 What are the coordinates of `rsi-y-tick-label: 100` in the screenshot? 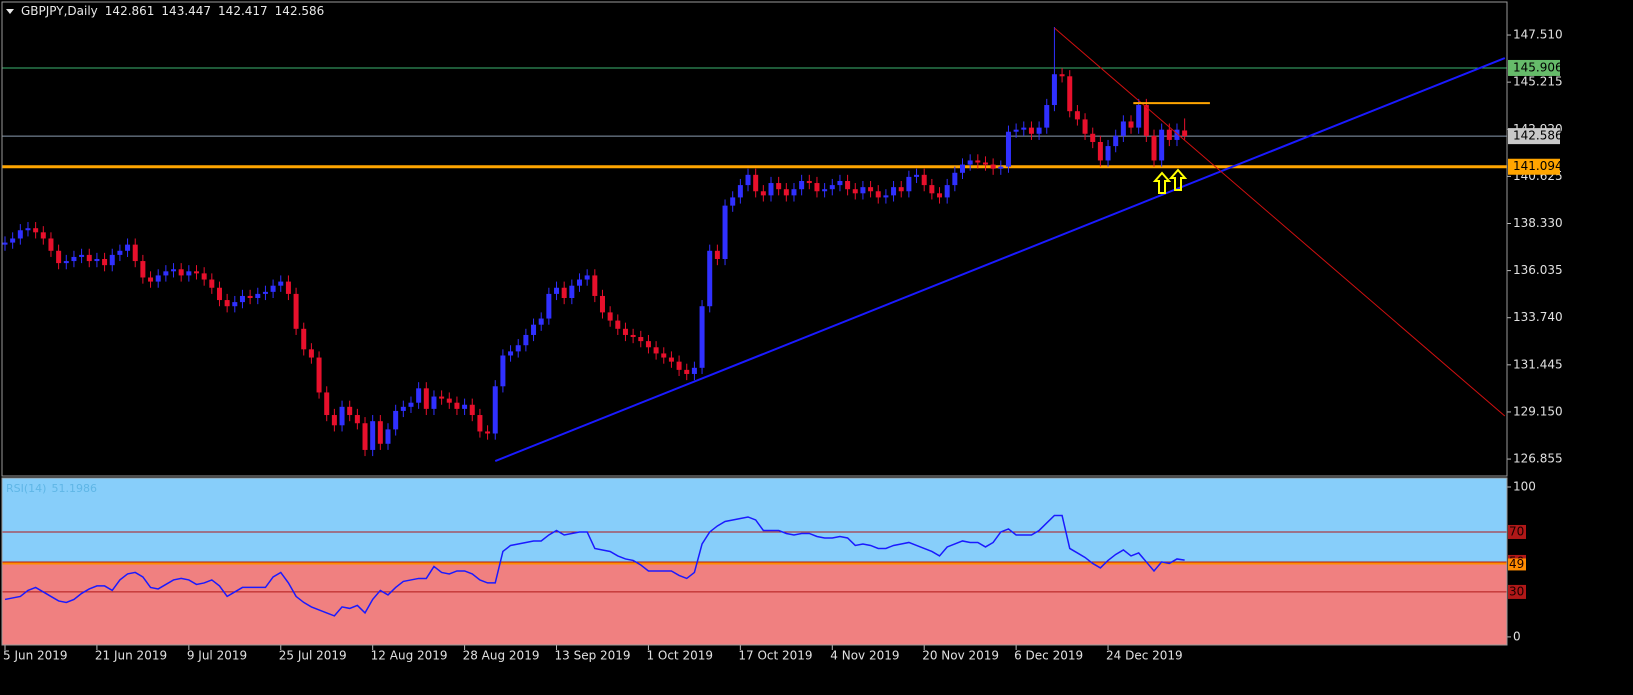 It's located at (1524, 486).